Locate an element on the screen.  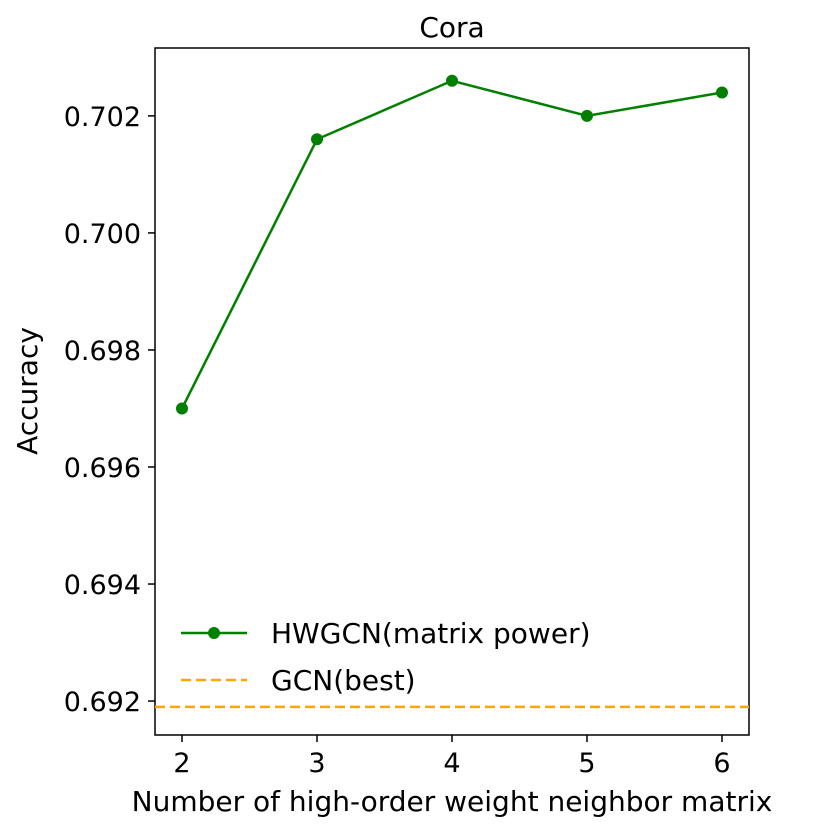
x-tick-label: 2 is located at coordinates (181, 763).